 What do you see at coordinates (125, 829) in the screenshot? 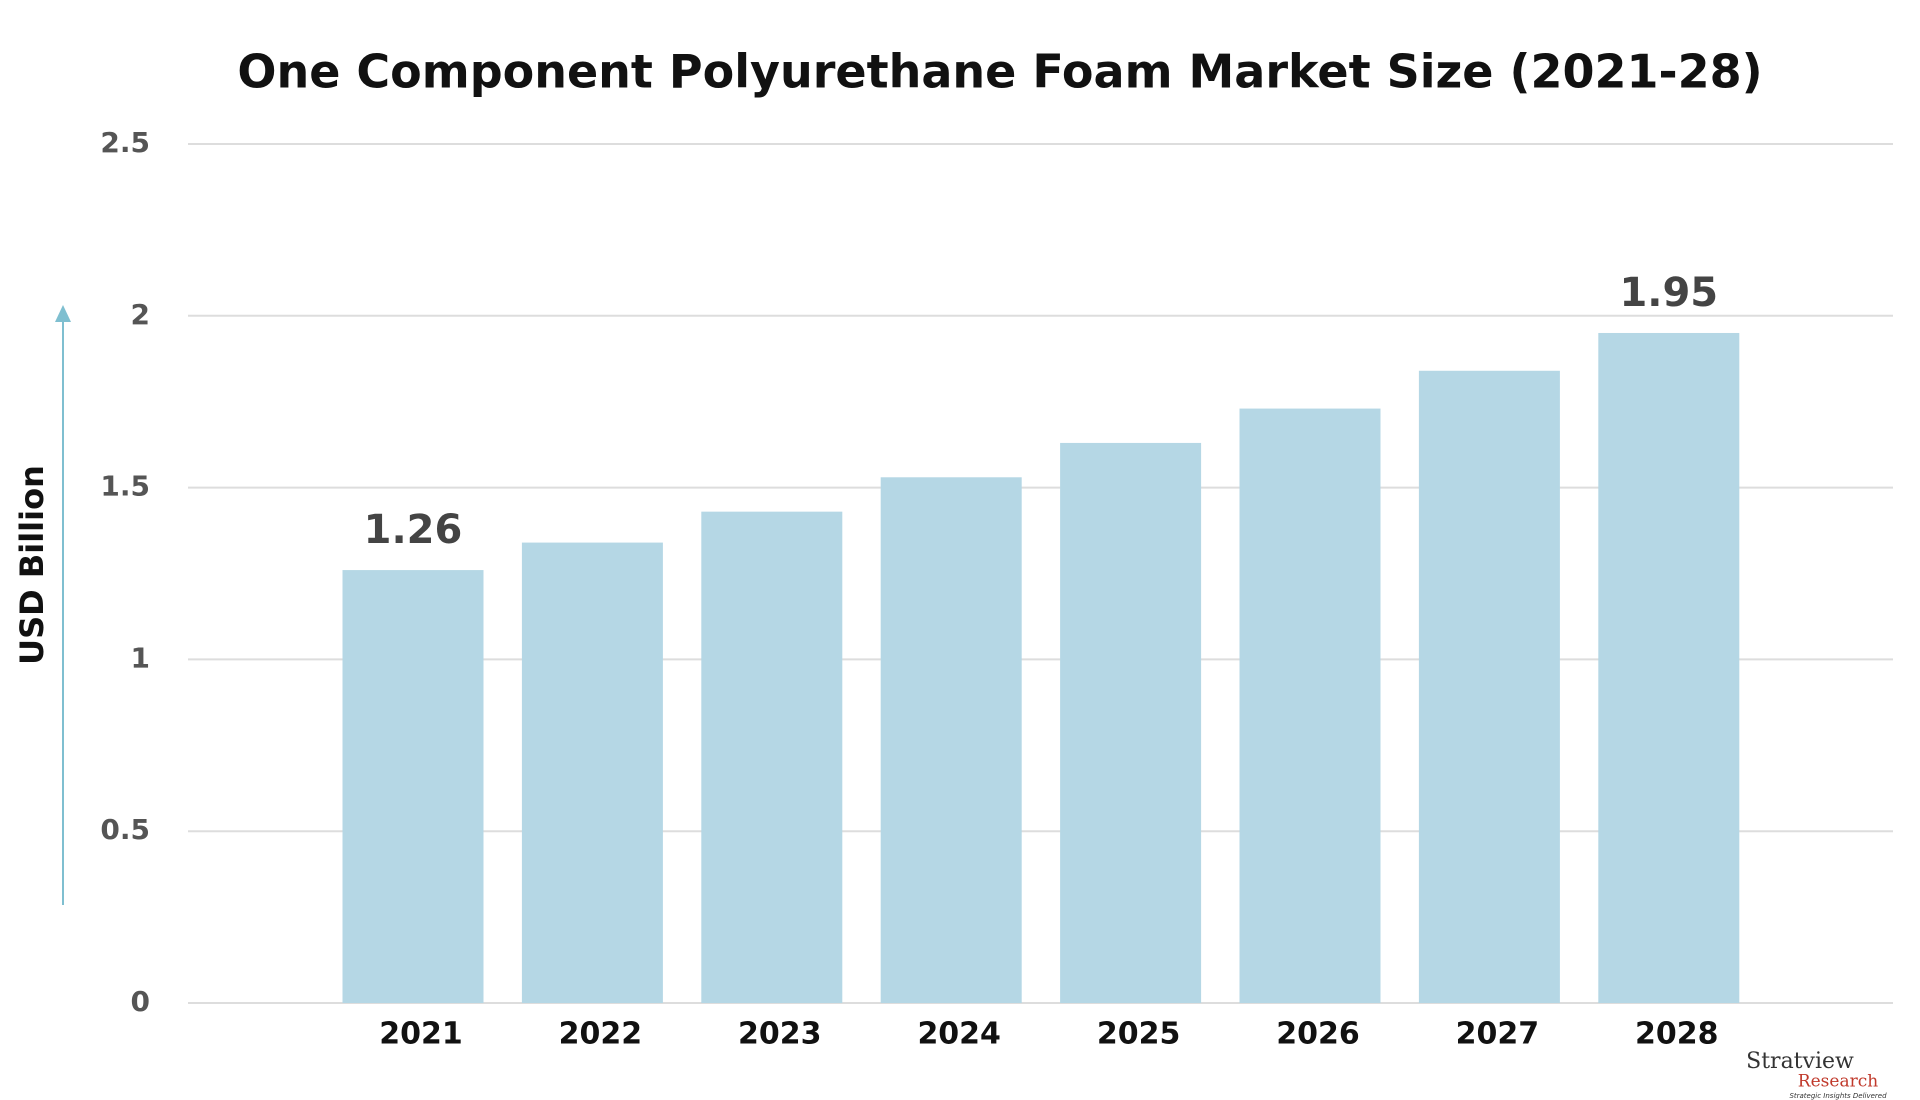
I see `y-tick-label: 0.5` at bounding box center [125, 829].